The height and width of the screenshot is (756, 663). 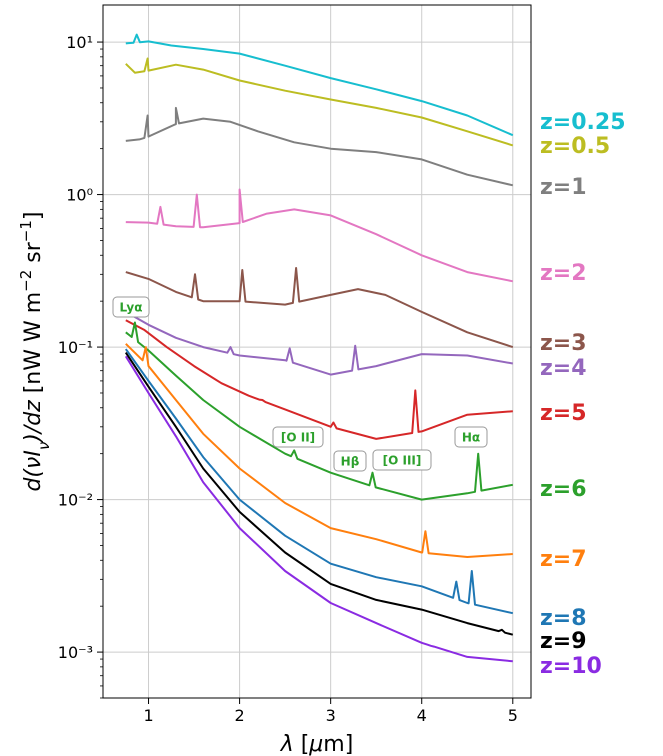 I want to click on annotation-label: Hα, so click(x=471, y=438).